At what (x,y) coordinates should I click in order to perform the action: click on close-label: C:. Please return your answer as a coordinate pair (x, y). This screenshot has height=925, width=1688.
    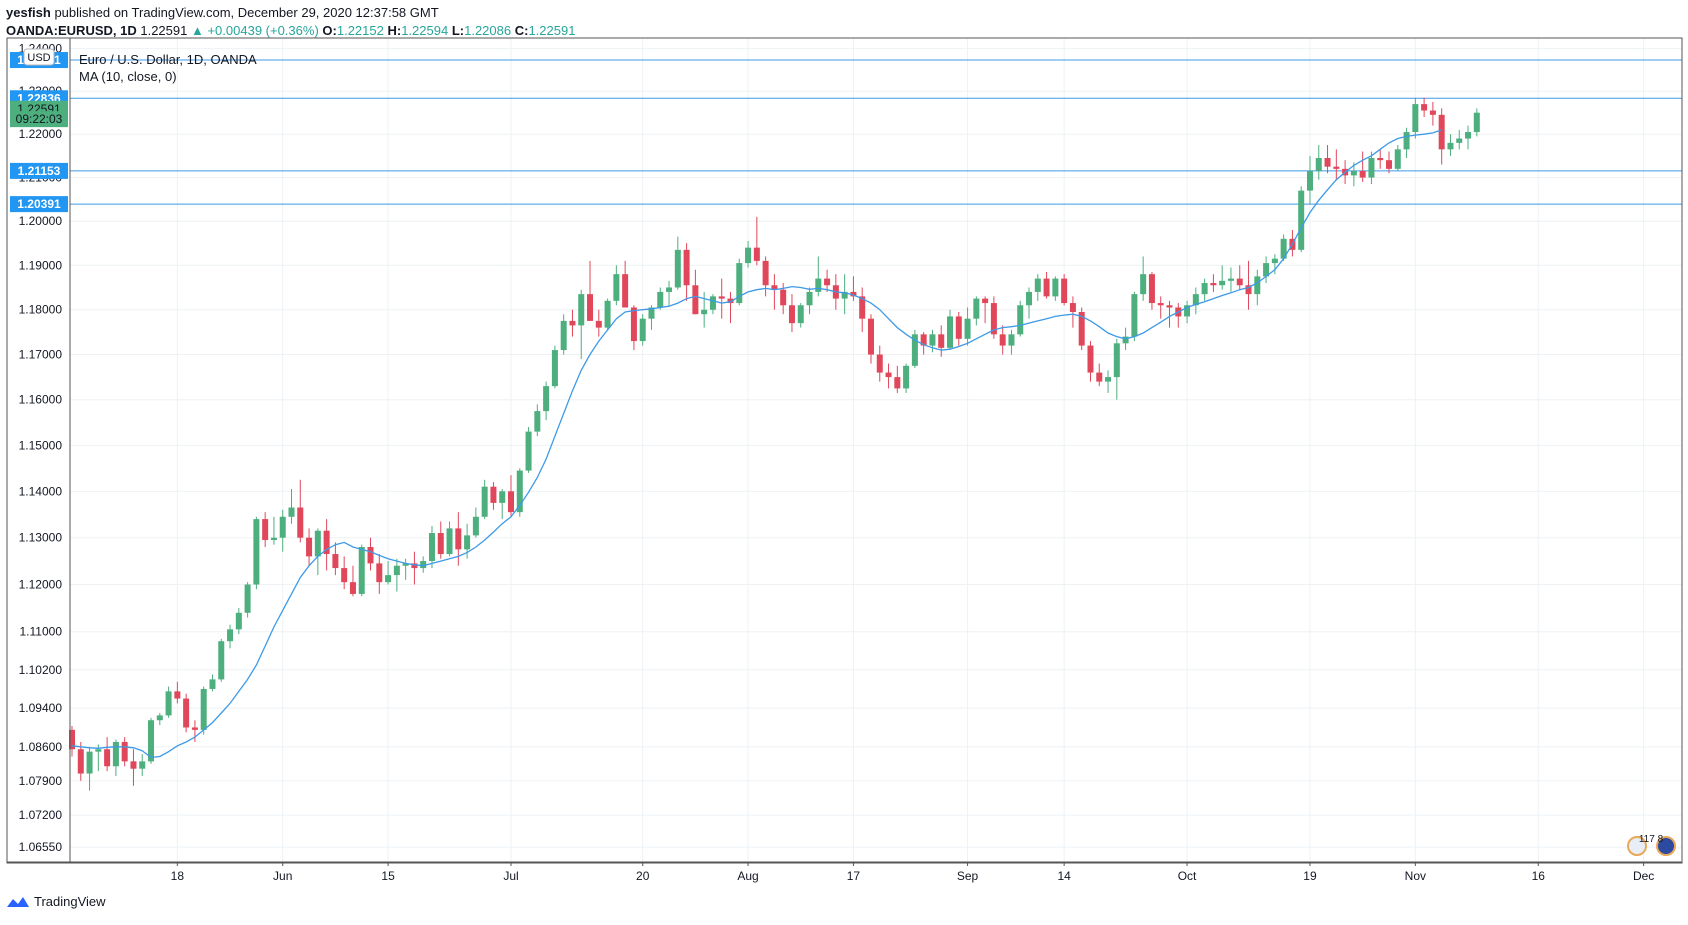
    Looking at the image, I should click on (521, 30).